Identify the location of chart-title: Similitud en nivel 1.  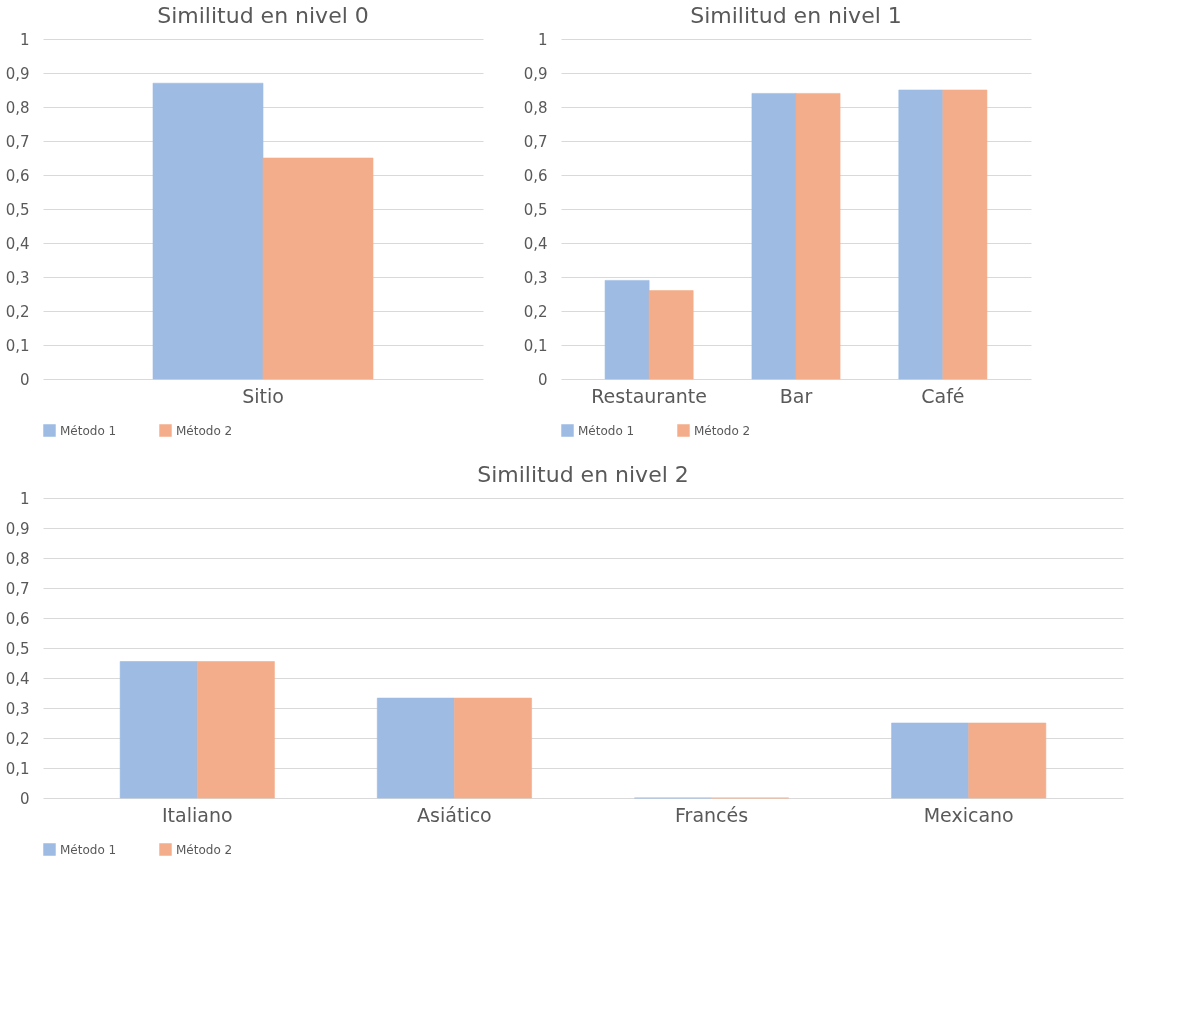
(796, 15).